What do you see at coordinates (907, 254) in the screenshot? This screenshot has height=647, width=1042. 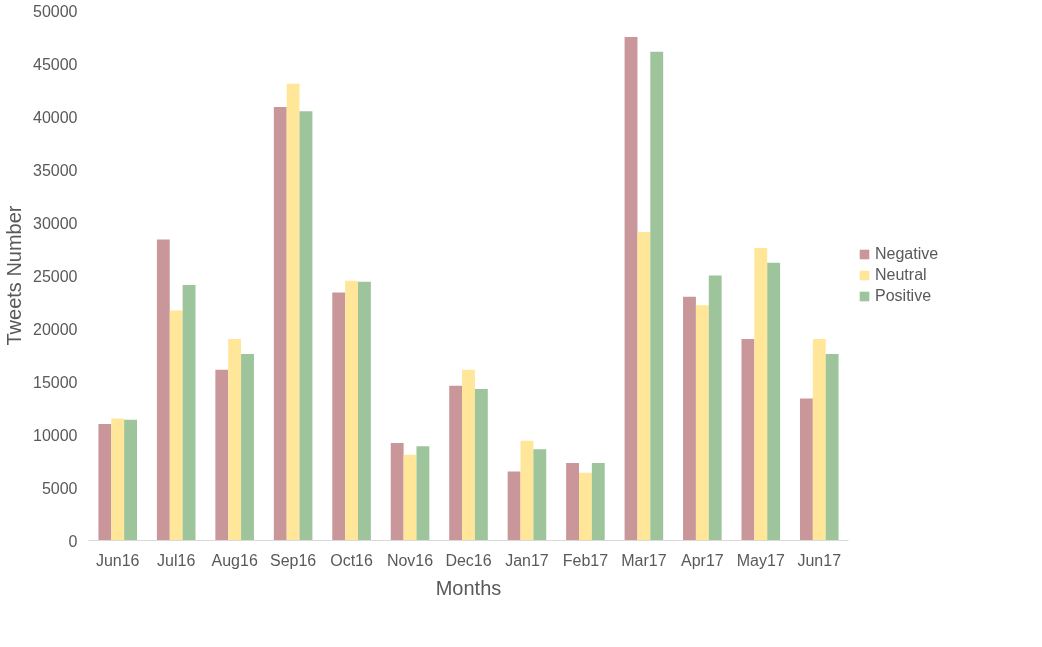 I see `legend-label: Negative` at bounding box center [907, 254].